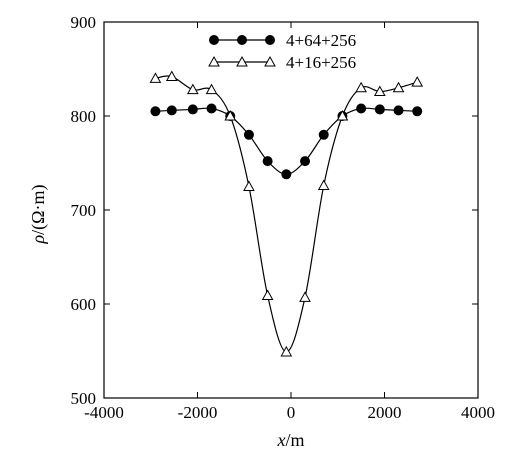 Image resolution: width=528 pixels, height=450 pixels. What do you see at coordinates (280, 440) in the screenshot?
I see `x-axis-variable: x` at bounding box center [280, 440].